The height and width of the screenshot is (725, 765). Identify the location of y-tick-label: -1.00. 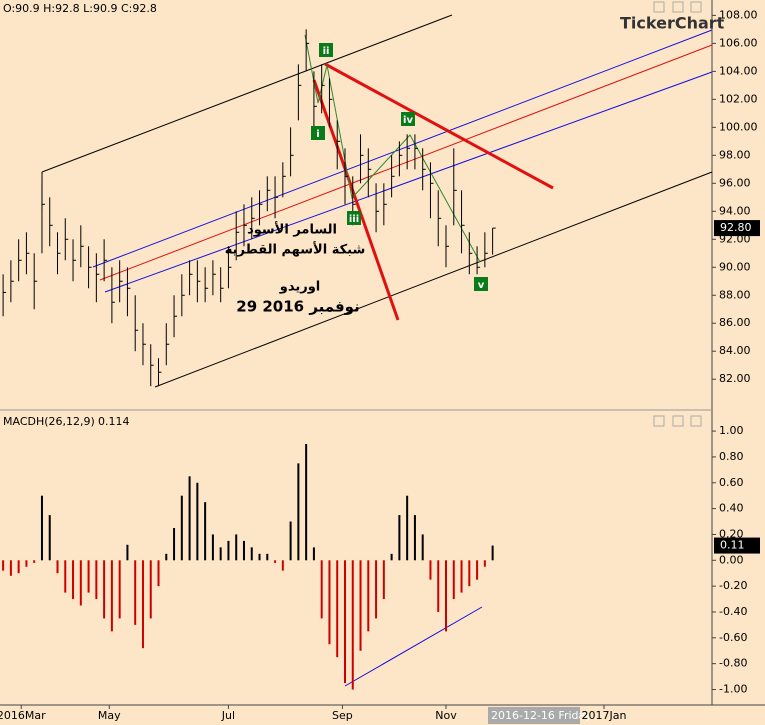
(733, 688).